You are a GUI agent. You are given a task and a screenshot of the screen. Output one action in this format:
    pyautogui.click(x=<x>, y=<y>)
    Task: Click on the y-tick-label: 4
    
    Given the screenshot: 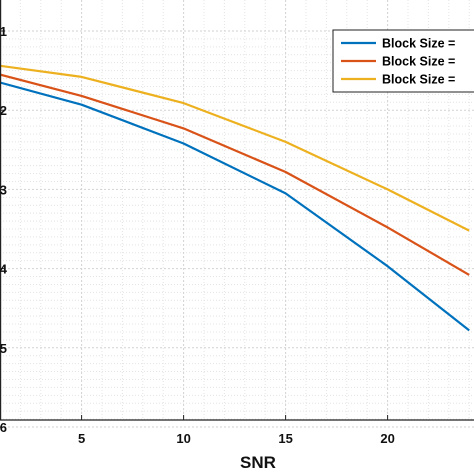 What is the action you would take?
    pyautogui.click(x=4, y=269)
    